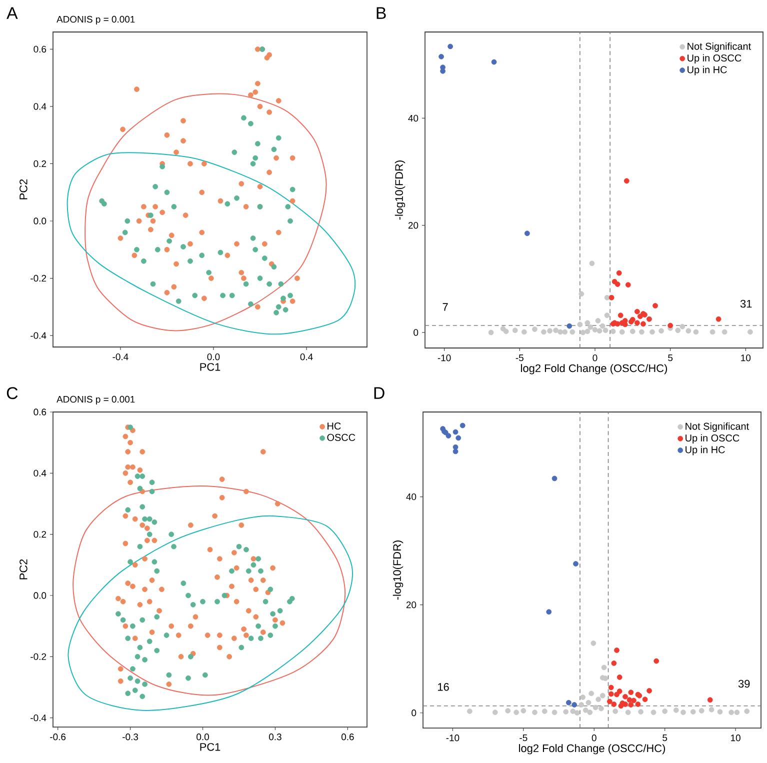 The image size is (767, 763). What do you see at coordinates (58, 737) in the screenshot?
I see `x-tick-label: -0.6` at bounding box center [58, 737].